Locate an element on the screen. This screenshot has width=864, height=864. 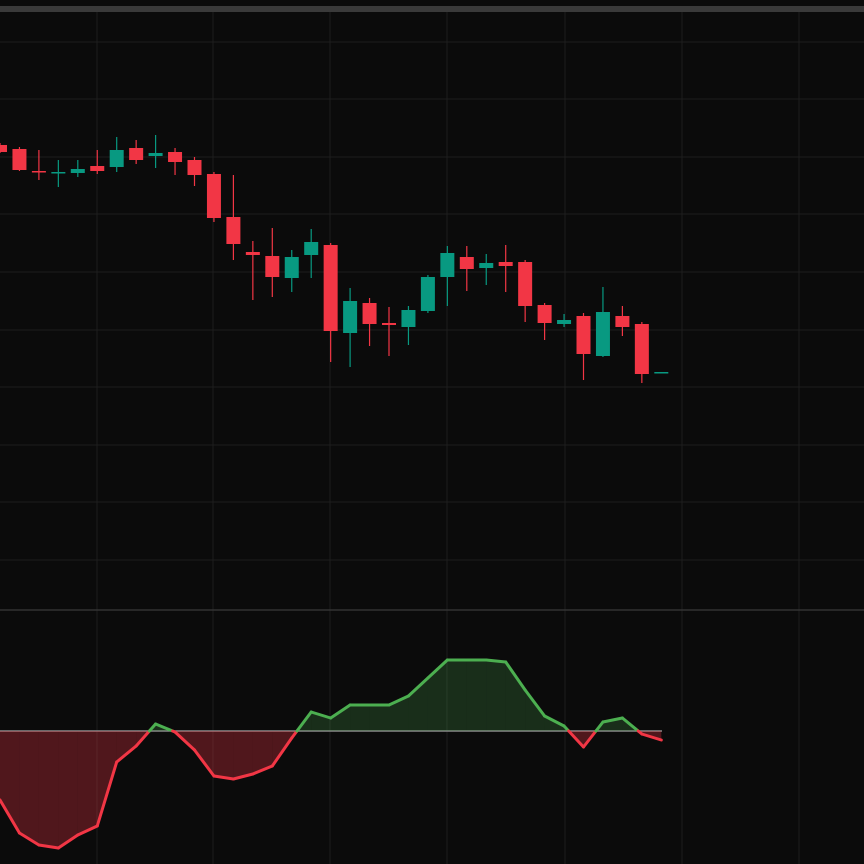
top-bar is located at coordinates (432, 9).